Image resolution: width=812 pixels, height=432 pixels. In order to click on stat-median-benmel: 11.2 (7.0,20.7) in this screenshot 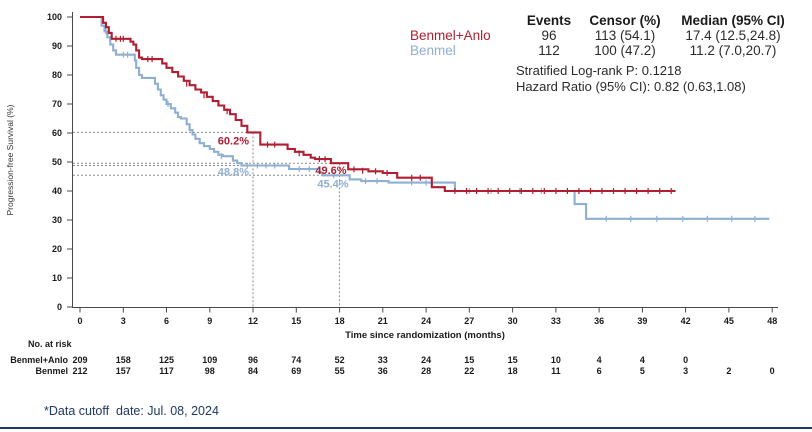, I will do `click(733, 50)`.